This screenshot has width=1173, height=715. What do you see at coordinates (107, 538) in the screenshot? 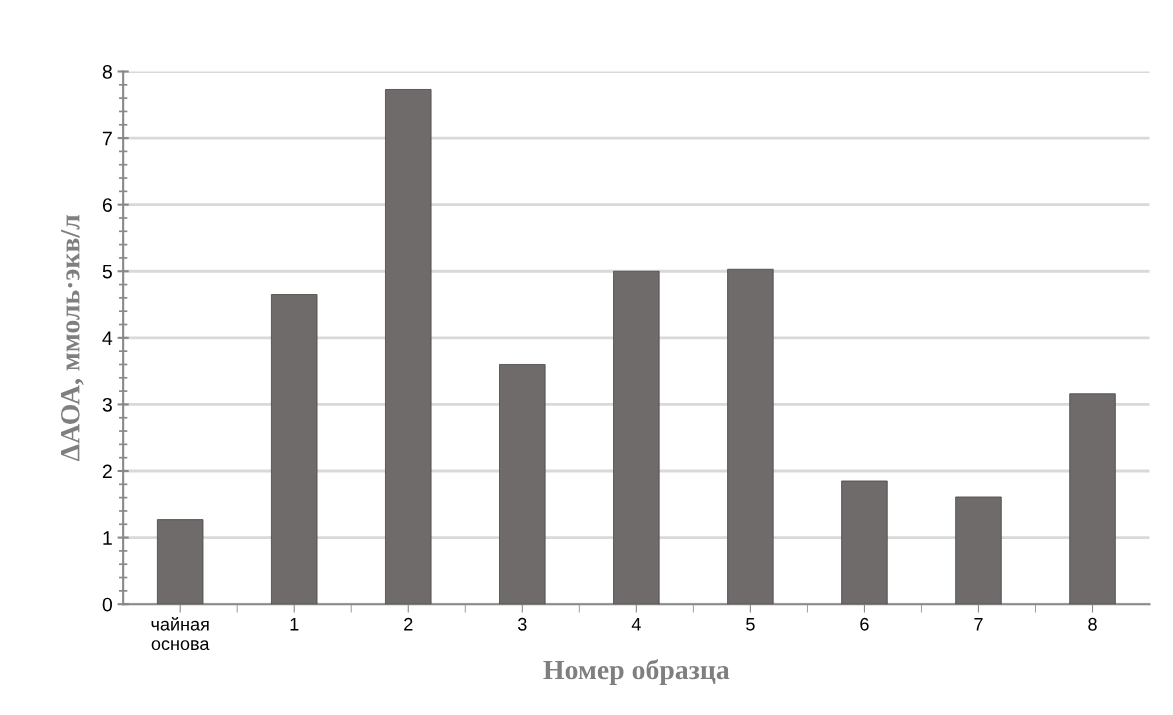
I see `y-tick-label: 1` at bounding box center [107, 538].